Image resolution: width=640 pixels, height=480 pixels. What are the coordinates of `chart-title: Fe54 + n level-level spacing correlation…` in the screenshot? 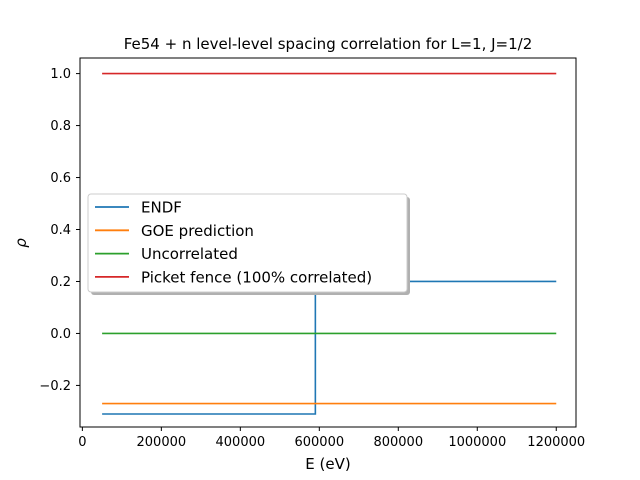 It's located at (328, 44).